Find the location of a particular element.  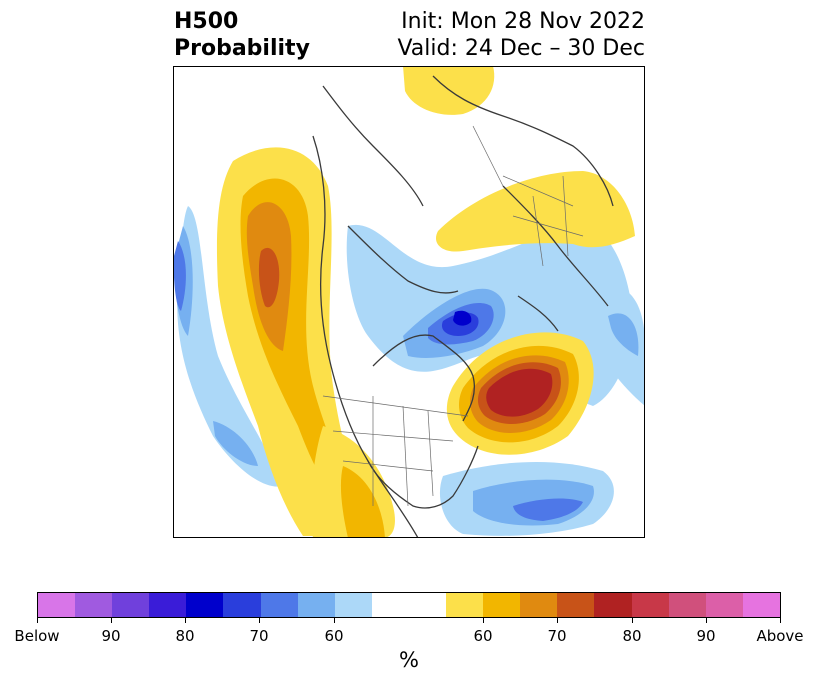

colorbar is located at coordinates (409, 605).